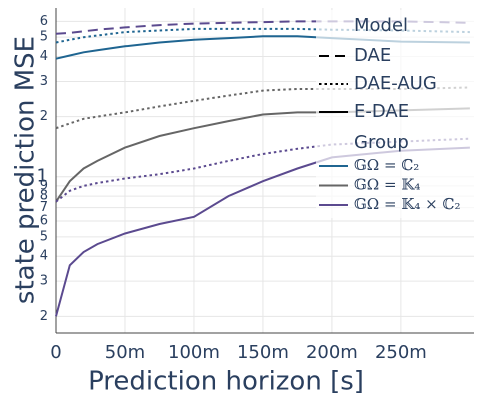 The width and height of the screenshot is (500, 400). Describe the element at coordinates (386, 165) in the screenshot. I see `legend-label: 𝔾Ω = ℂ₂` at that location.